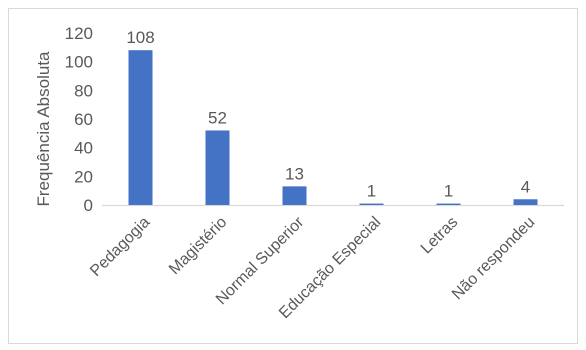 Image resolution: width=586 pixels, height=350 pixels. Describe the element at coordinates (120, 247) in the screenshot. I see `x-tick-label: Pedagogia` at that location.